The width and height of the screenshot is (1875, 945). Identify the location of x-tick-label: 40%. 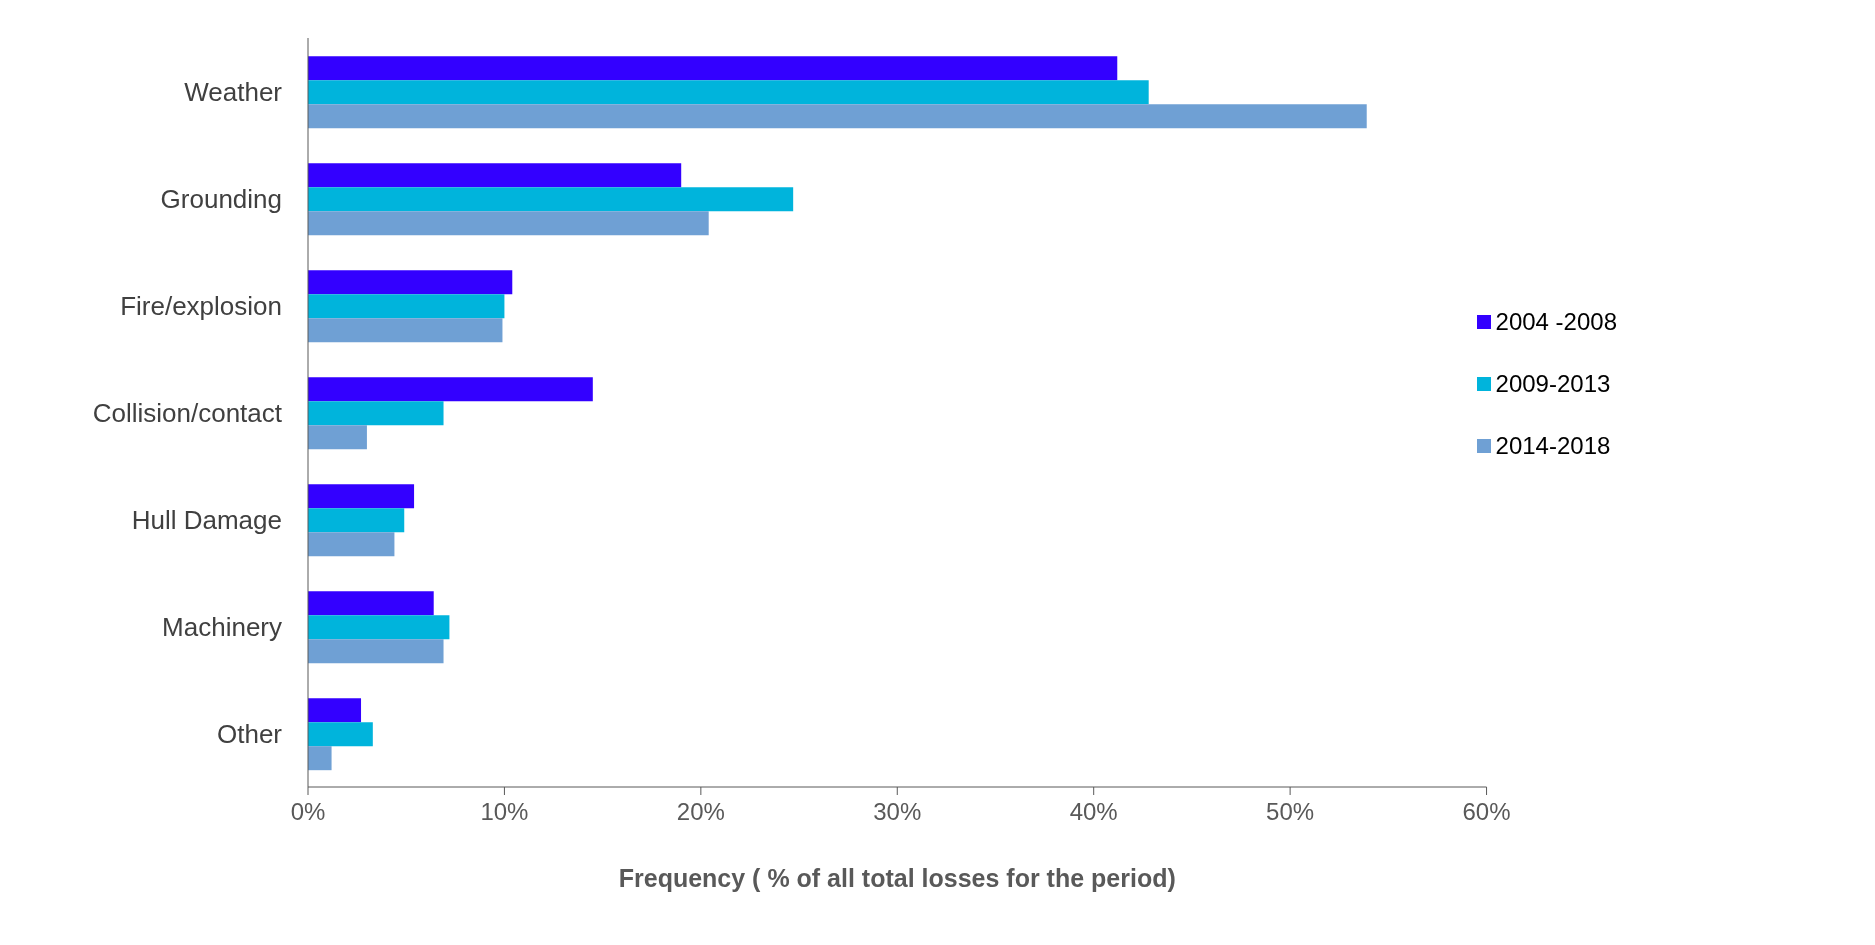
(1093, 812).